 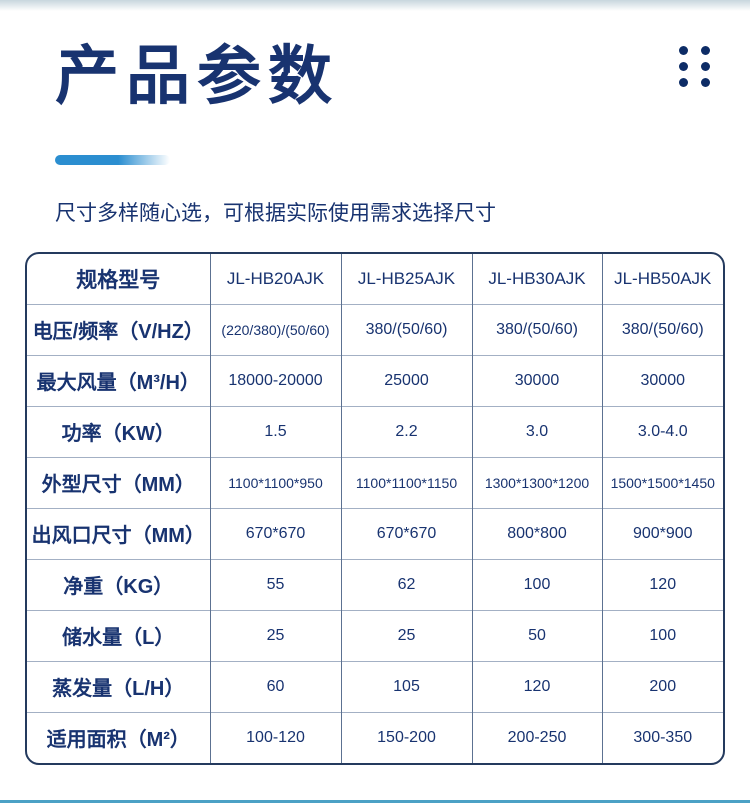 I want to click on cell-value: (220/380)/(50/60), so click(x=275, y=329).